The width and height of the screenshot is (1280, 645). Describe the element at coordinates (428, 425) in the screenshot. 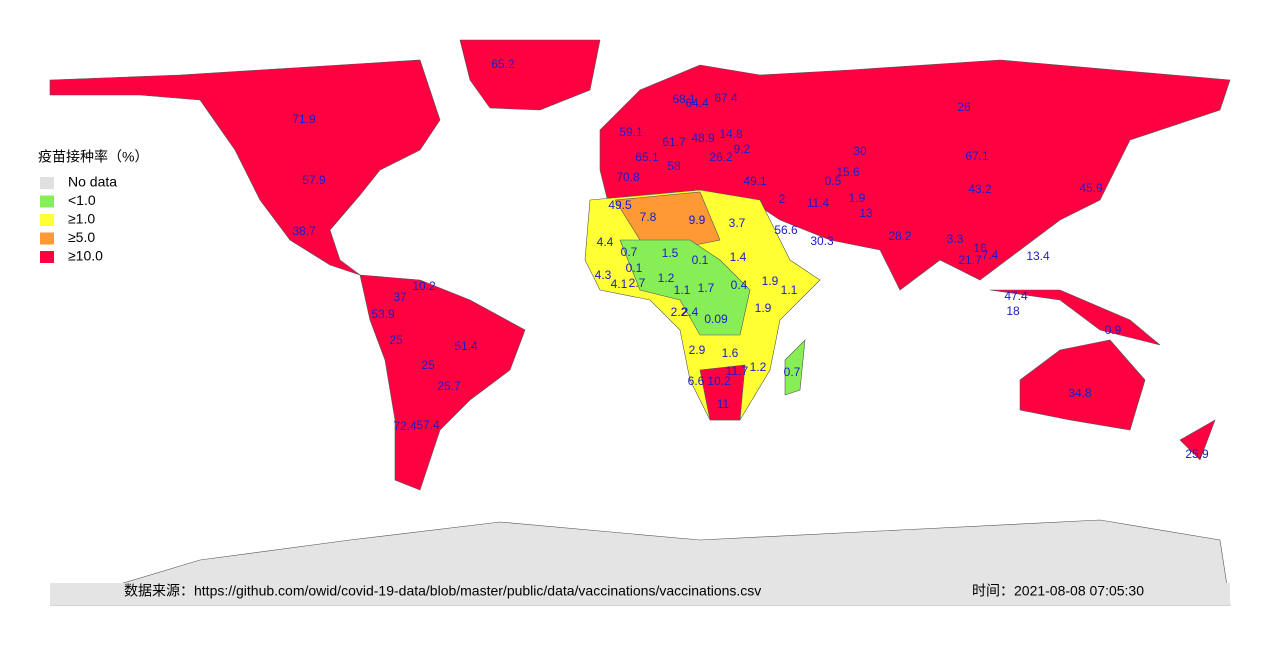

I see `value-label: 57.4` at that location.